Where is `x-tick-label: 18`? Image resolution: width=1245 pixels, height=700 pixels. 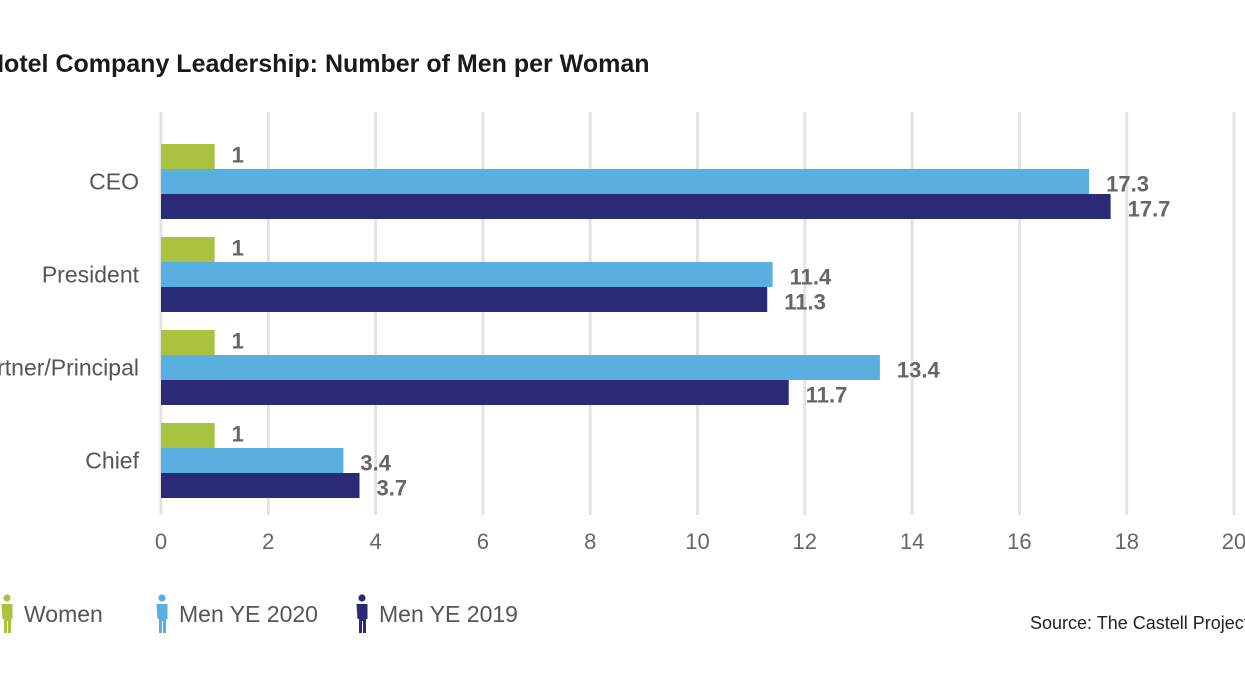 x-tick-label: 18 is located at coordinates (1126, 541).